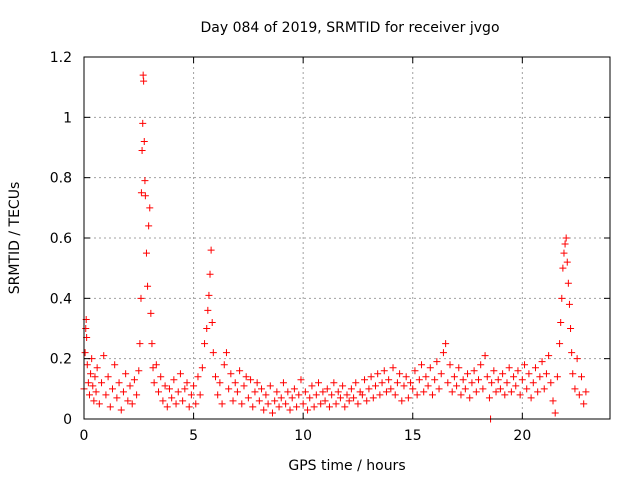 Image resolution: width=640 pixels, height=480 pixels. Describe the element at coordinates (303, 436) in the screenshot. I see `x-tick-label: 10` at that location.